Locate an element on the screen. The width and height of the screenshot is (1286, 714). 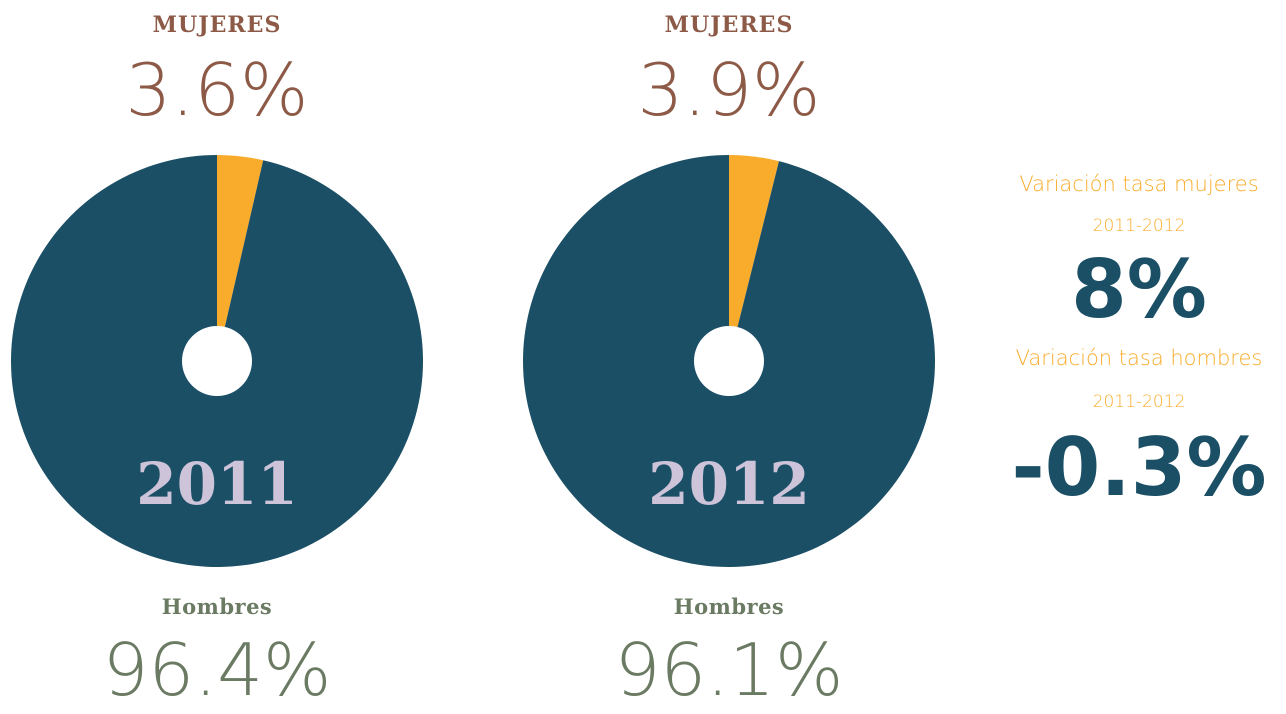
year-label: 2012 is located at coordinates (728, 484).